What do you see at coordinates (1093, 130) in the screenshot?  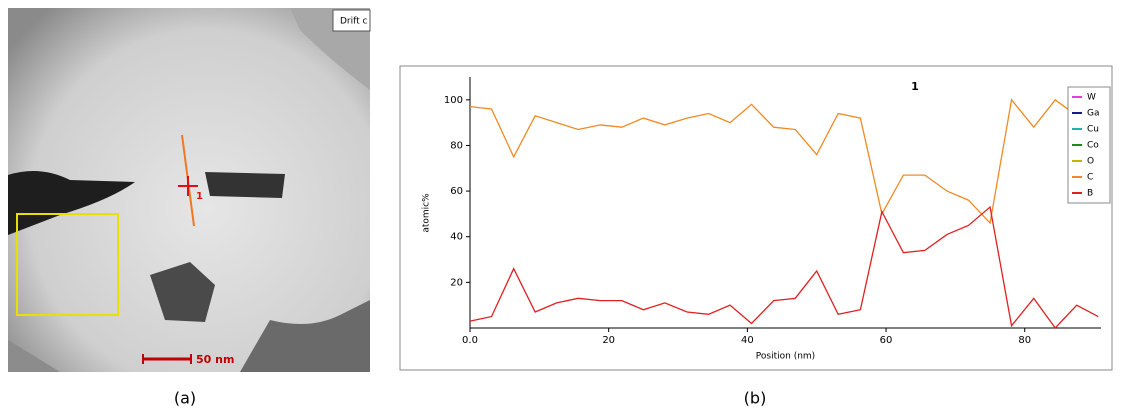 I see `legend-label: Cu` at bounding box center [1093, 130].